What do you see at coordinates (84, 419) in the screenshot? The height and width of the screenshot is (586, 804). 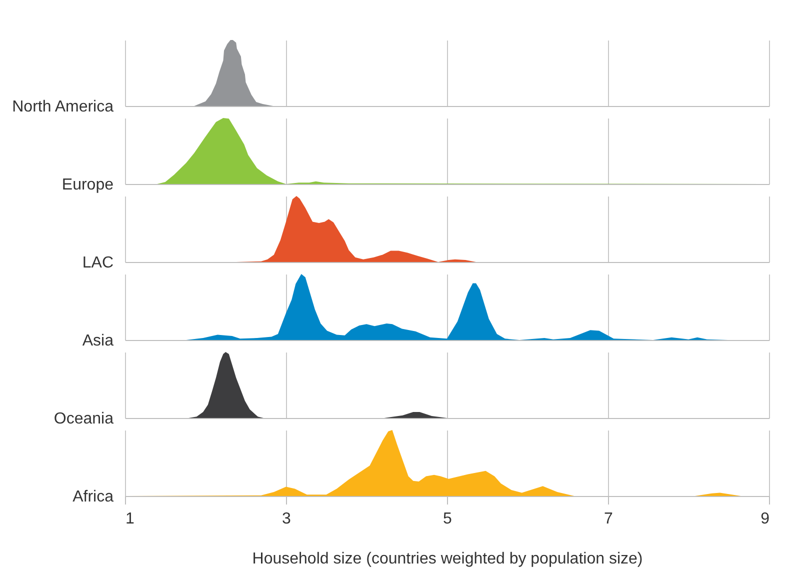 I see `y-axis-title: Oceania` at bounding box center [84, 419].